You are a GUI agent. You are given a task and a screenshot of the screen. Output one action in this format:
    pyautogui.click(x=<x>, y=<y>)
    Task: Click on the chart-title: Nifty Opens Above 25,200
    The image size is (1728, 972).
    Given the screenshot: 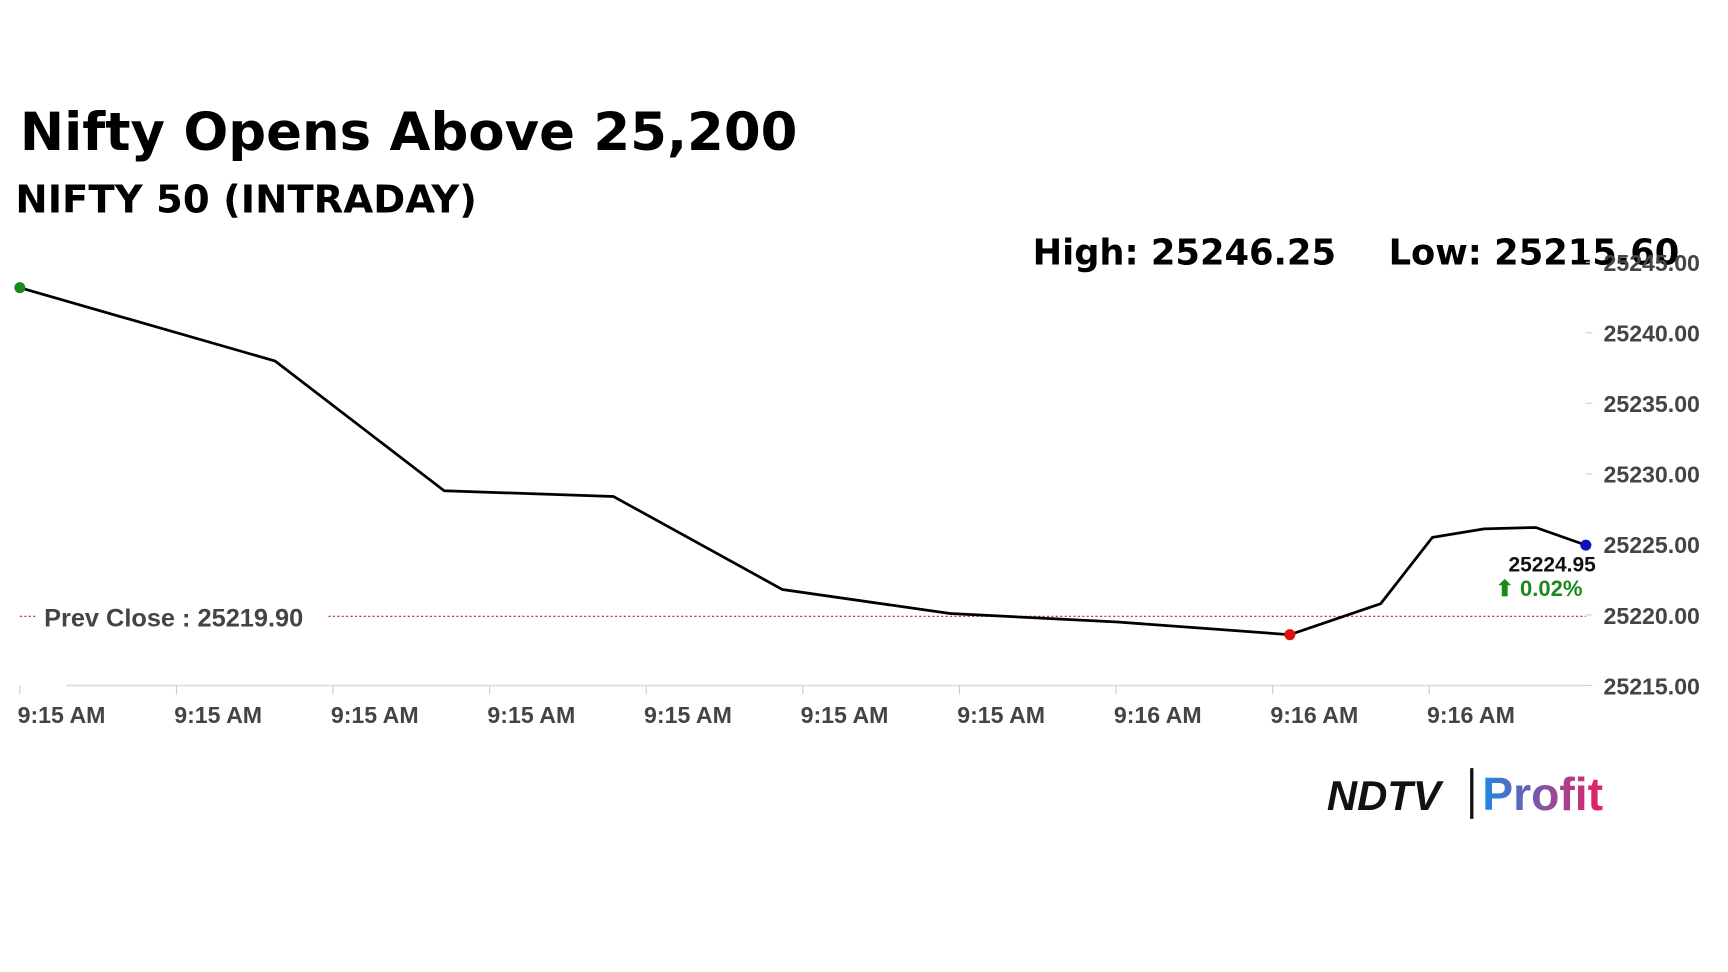 What is the action you would take?
    pyautogui.click(x=409, y=132)
    